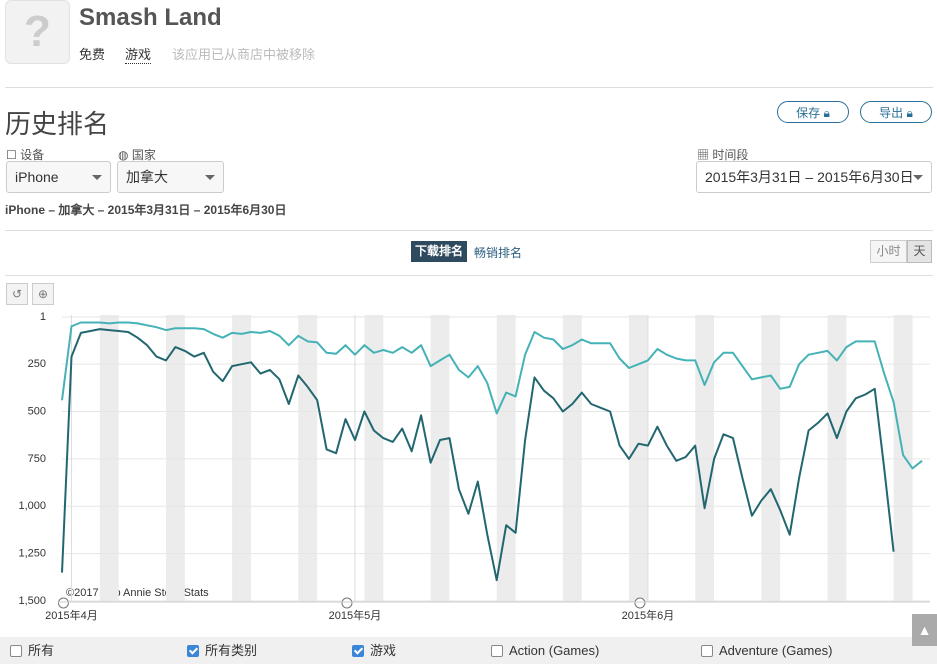 The height and width of the screenshot is (664, 937). What do you see at coordinates (37, 459) in the screenshot?
I see `y-tick-label: 750` at bounding box center [37, 459].